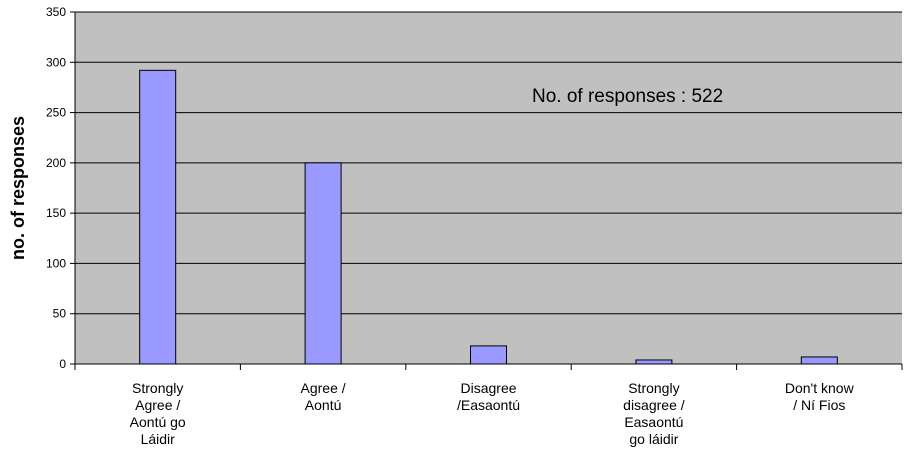  What do you see at coordinates (323, 396) in the screenshot?
I see `x-tick-label: Agree / Aontú` at bounding box center [323, 396].